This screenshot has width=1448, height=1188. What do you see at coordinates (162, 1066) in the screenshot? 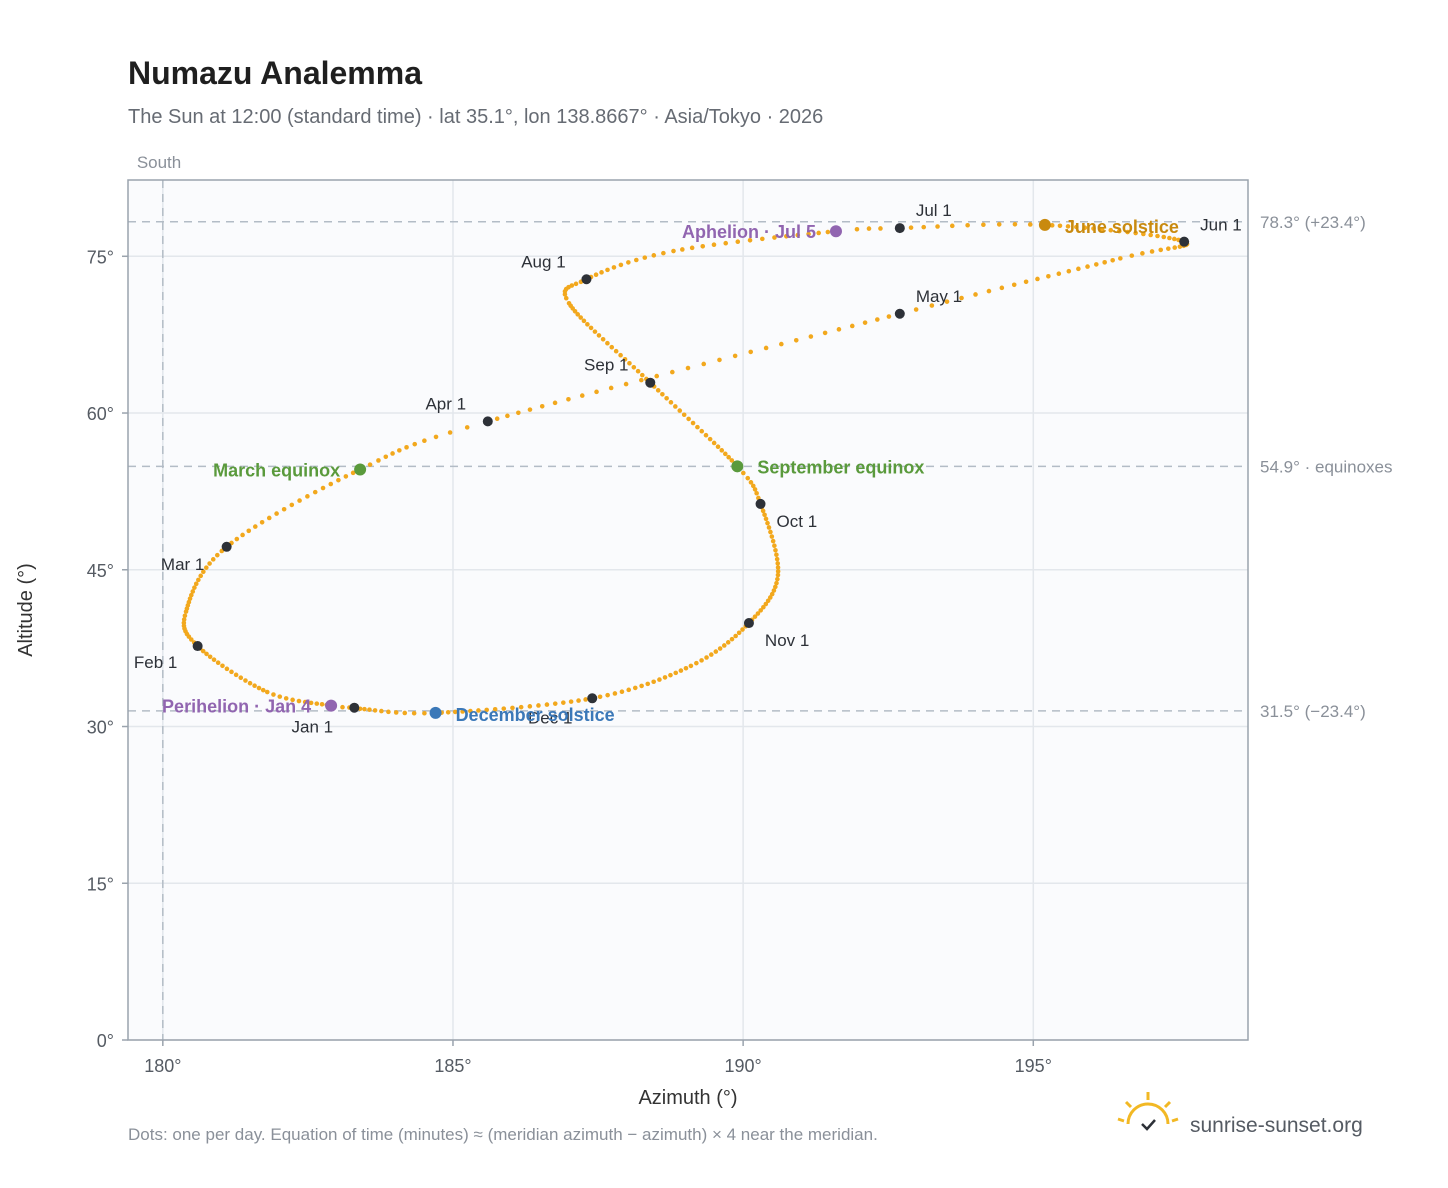
I see `x-tick-label: 180°` at bounding box center [162, 1066].